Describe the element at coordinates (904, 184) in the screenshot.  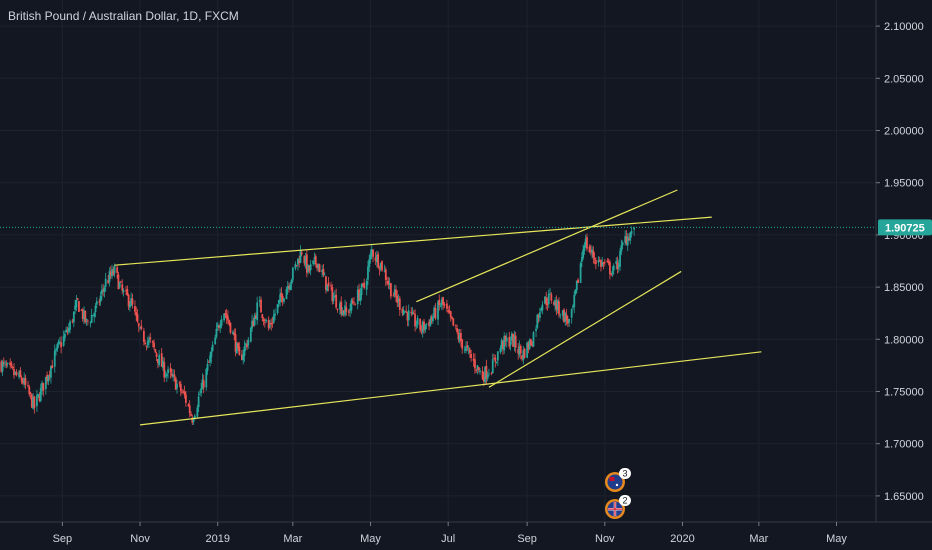
I see `price-tick-label: 1.95000` at that location.